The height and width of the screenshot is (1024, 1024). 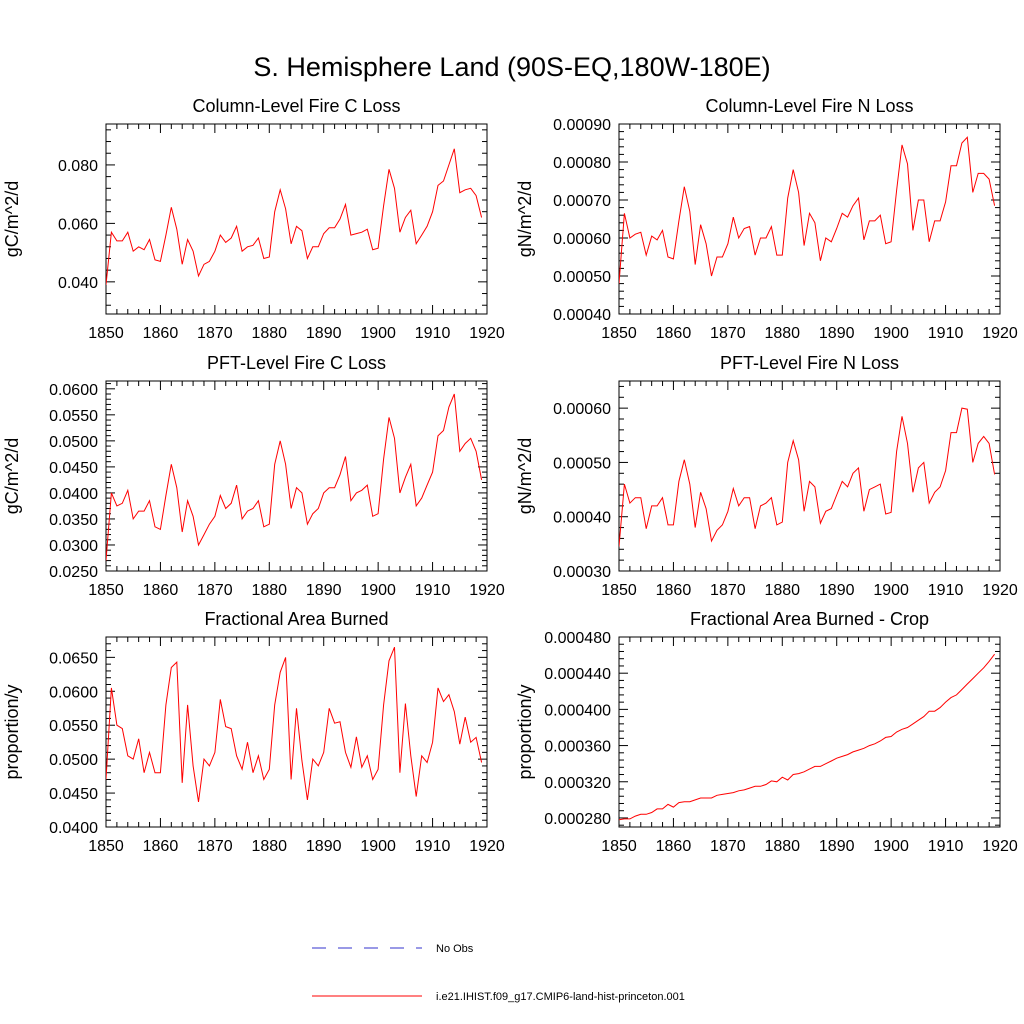 I want to click on y-tick-label: 0.00070, so click(x=582, y=201).